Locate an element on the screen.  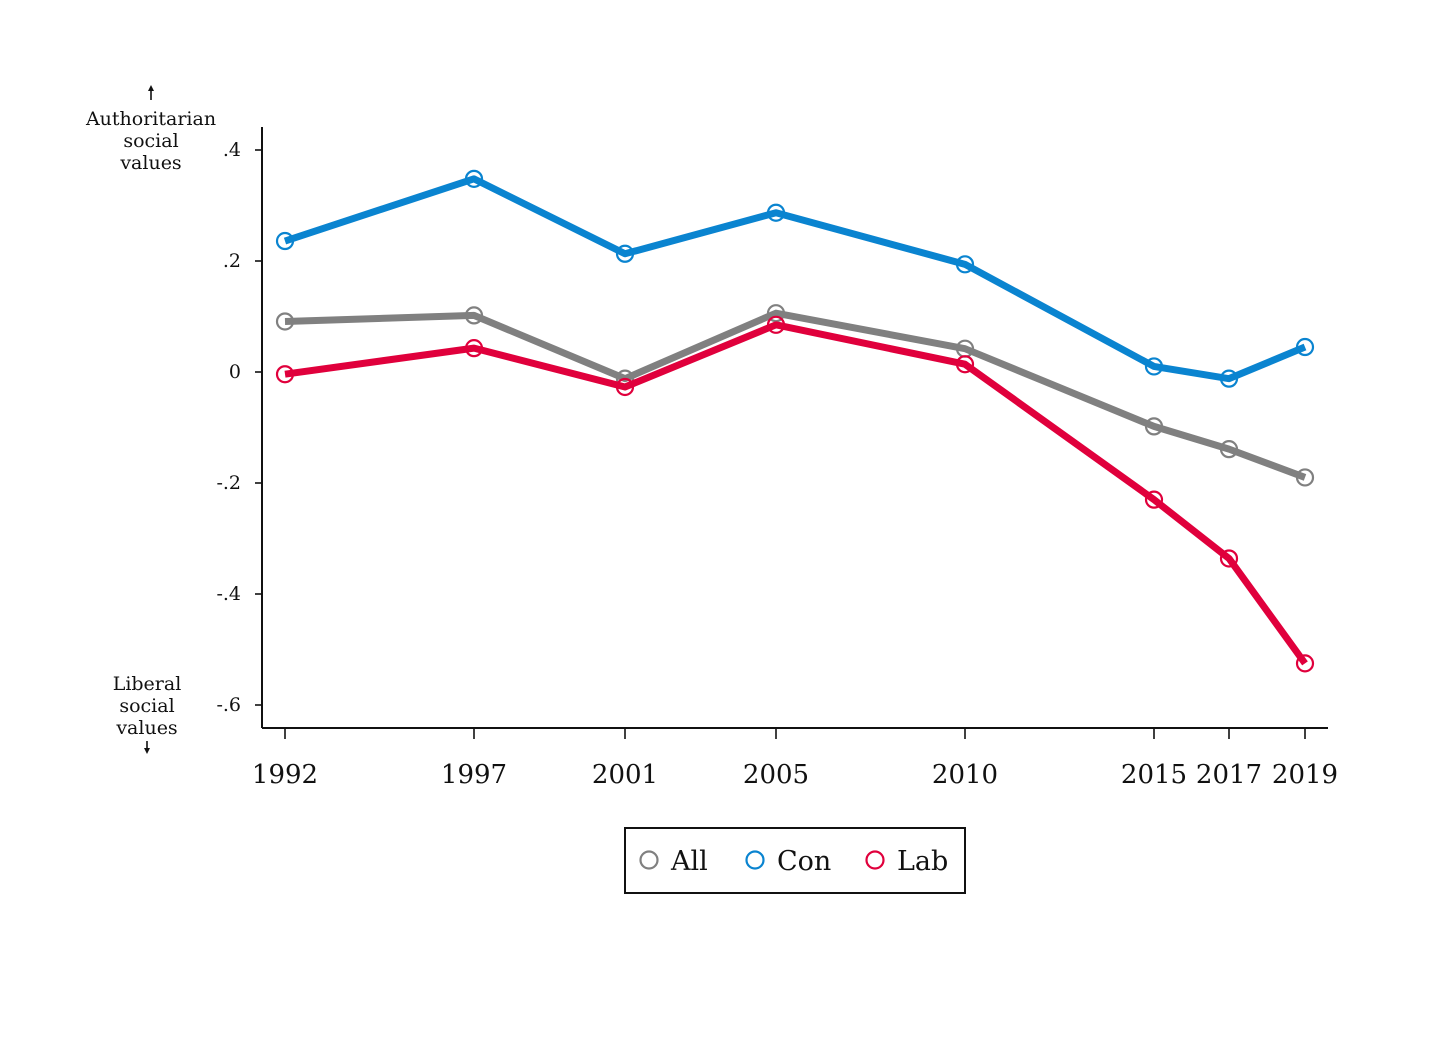
y-tick-label: .2 is located at coordinates (232, 261).